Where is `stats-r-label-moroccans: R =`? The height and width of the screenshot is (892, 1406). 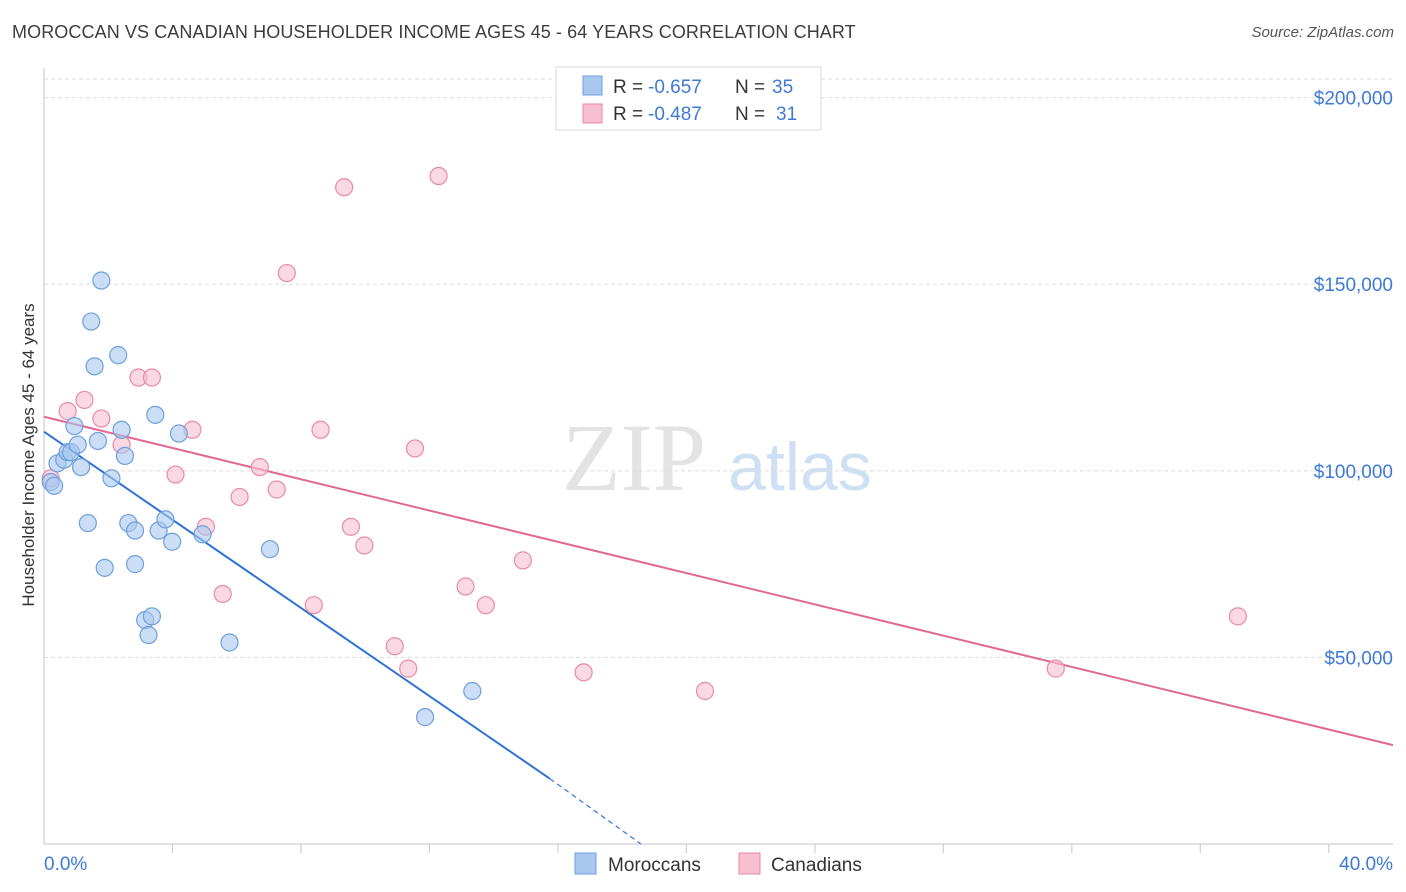
stats-r-label-moroccans: R = is located at coordinates (628, 87).